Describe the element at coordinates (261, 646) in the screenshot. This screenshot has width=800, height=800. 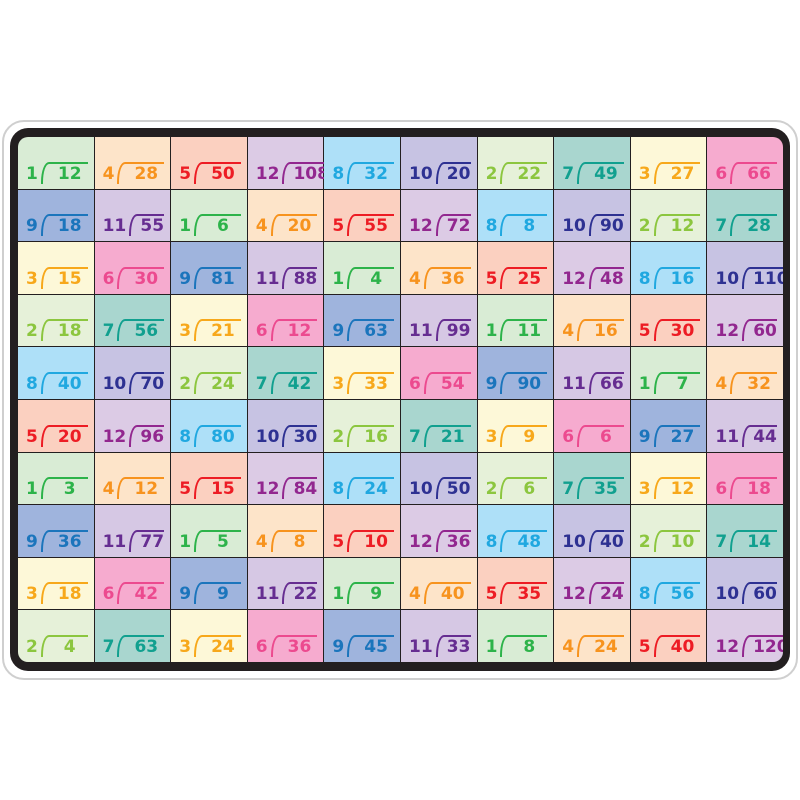
I see `divisor: 6` at that location.